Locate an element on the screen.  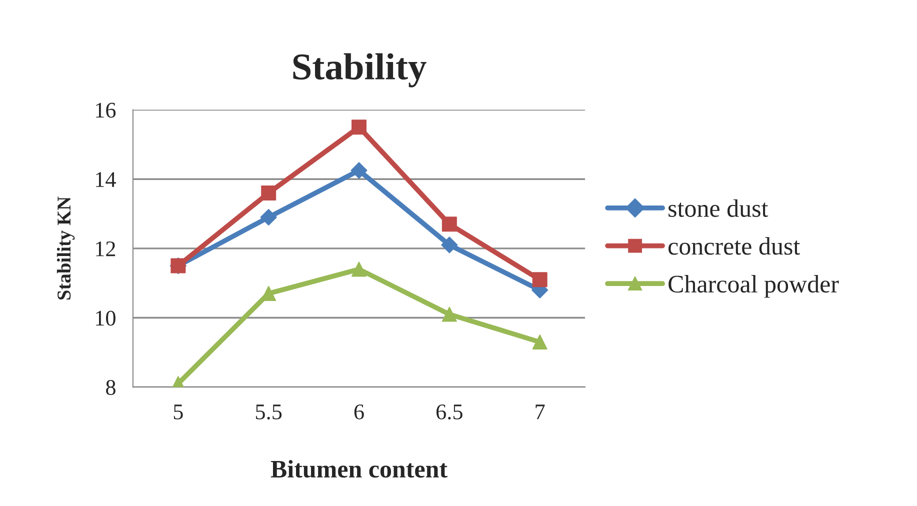
x-tick-label: 6.5 is located at coordinates (449, 412).